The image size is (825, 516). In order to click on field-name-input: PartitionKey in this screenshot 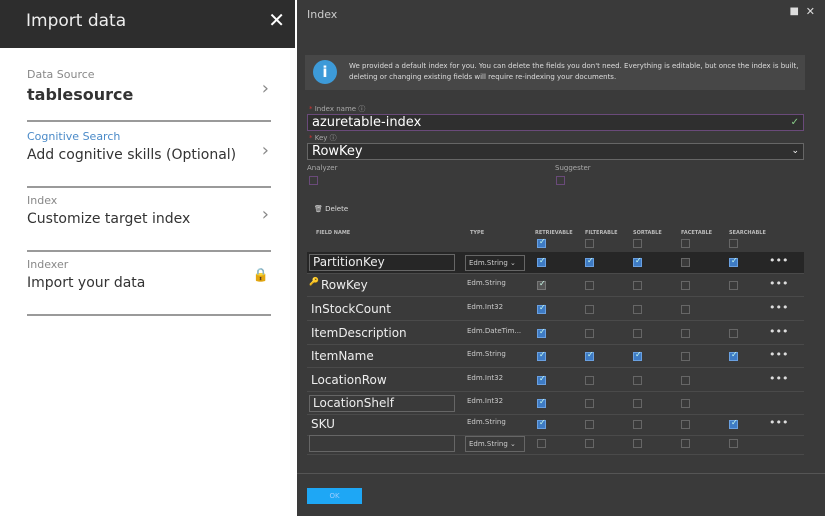, I will do `click(382, 262)`.